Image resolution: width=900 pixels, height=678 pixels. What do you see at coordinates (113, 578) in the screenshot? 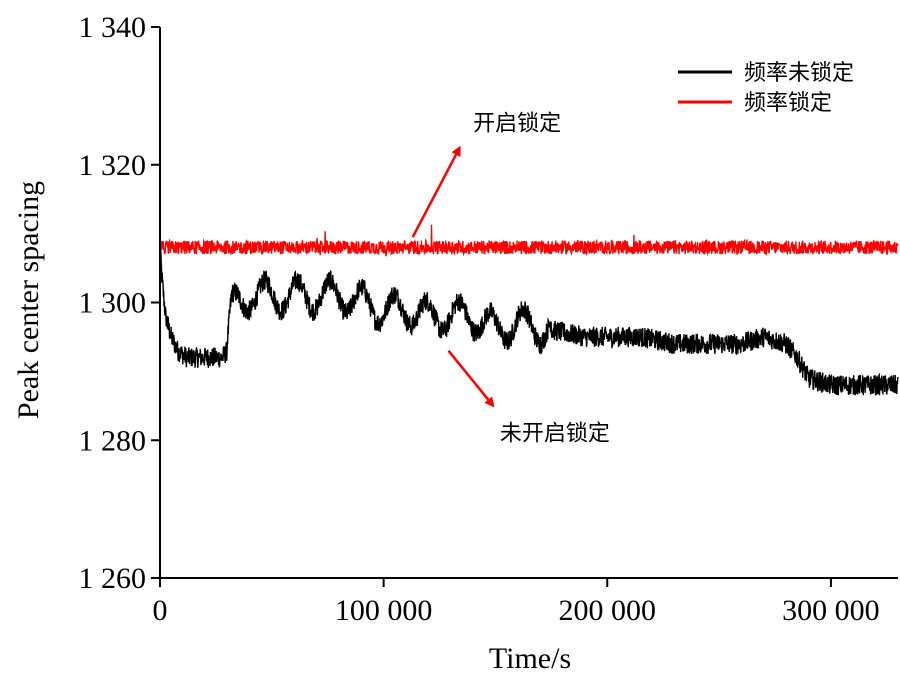
I see `y-tick-label: 1 260` at bounding box center [113, 578].